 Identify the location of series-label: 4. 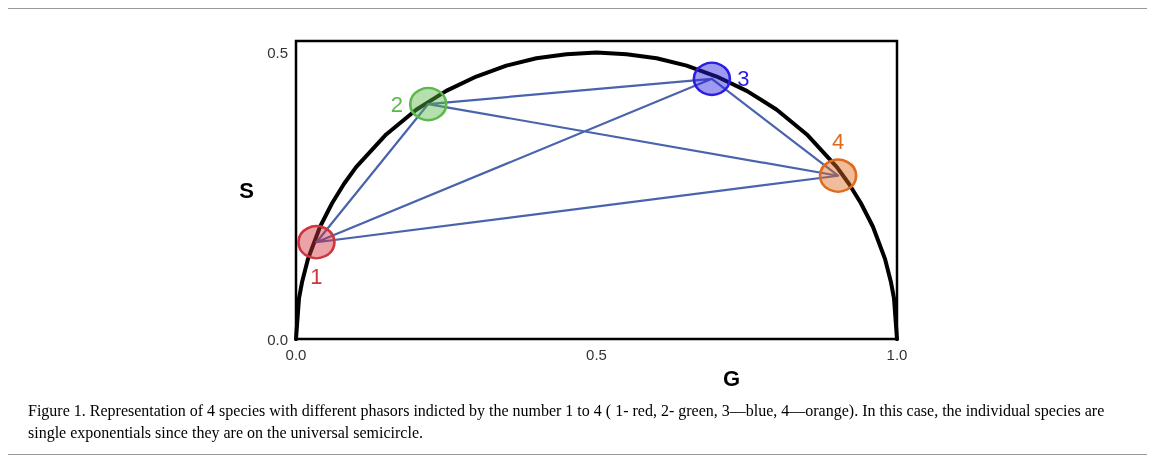
(838, 142).